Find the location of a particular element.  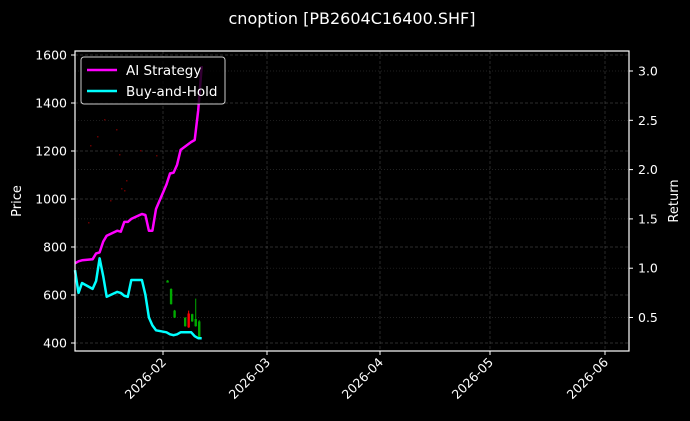

left-tick-label: 1200 is located at coordinates (51, 151).